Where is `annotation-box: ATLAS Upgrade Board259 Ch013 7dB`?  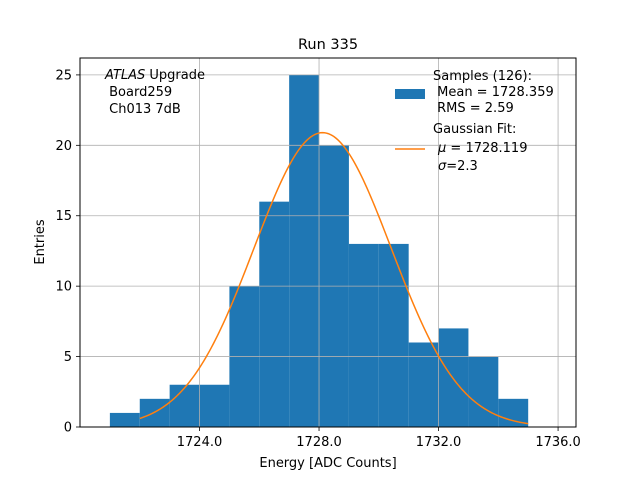
annotation-box: ATLAS Upgrade Board259 Ch013 7dB is located at coordinates (154, 92).